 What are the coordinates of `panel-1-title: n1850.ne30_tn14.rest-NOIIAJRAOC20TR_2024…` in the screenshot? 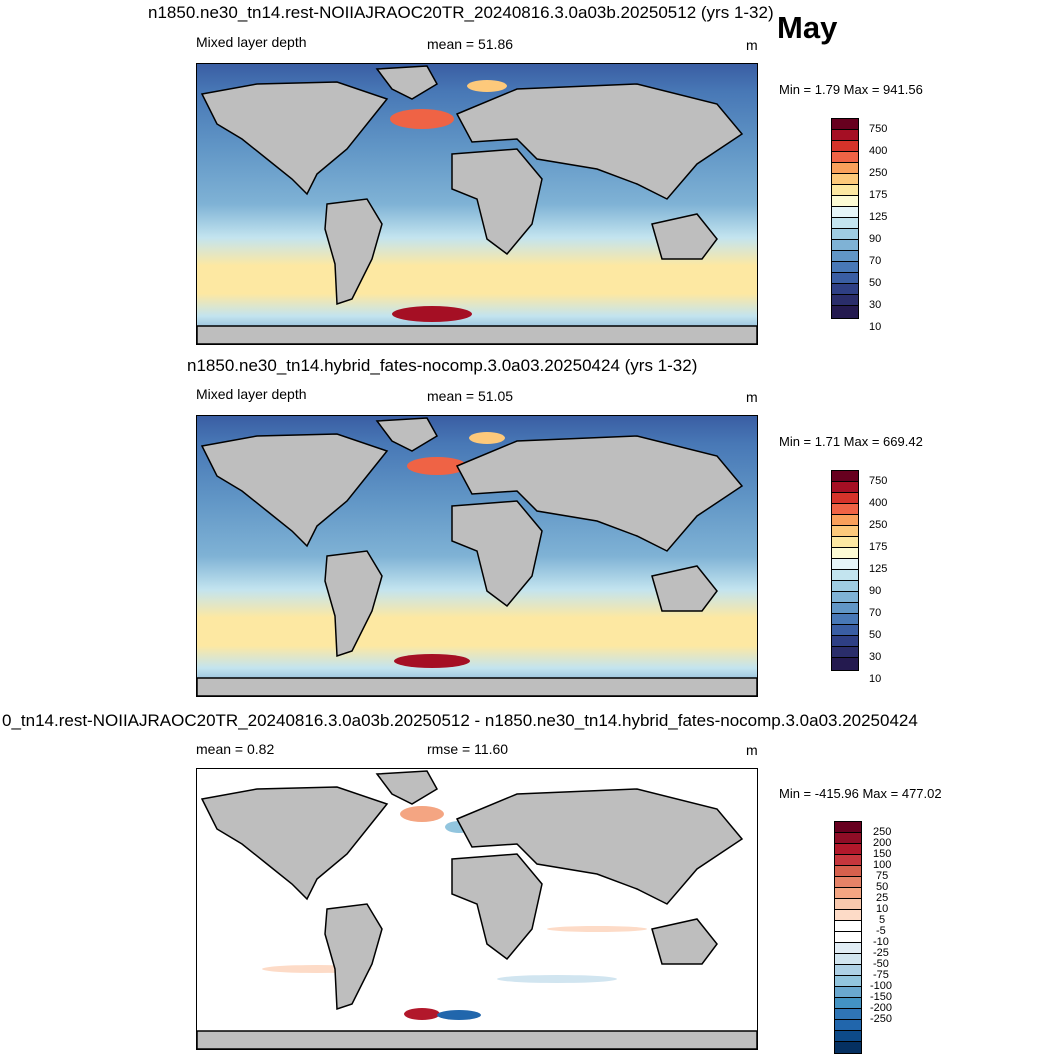 It's located at (461, 12).